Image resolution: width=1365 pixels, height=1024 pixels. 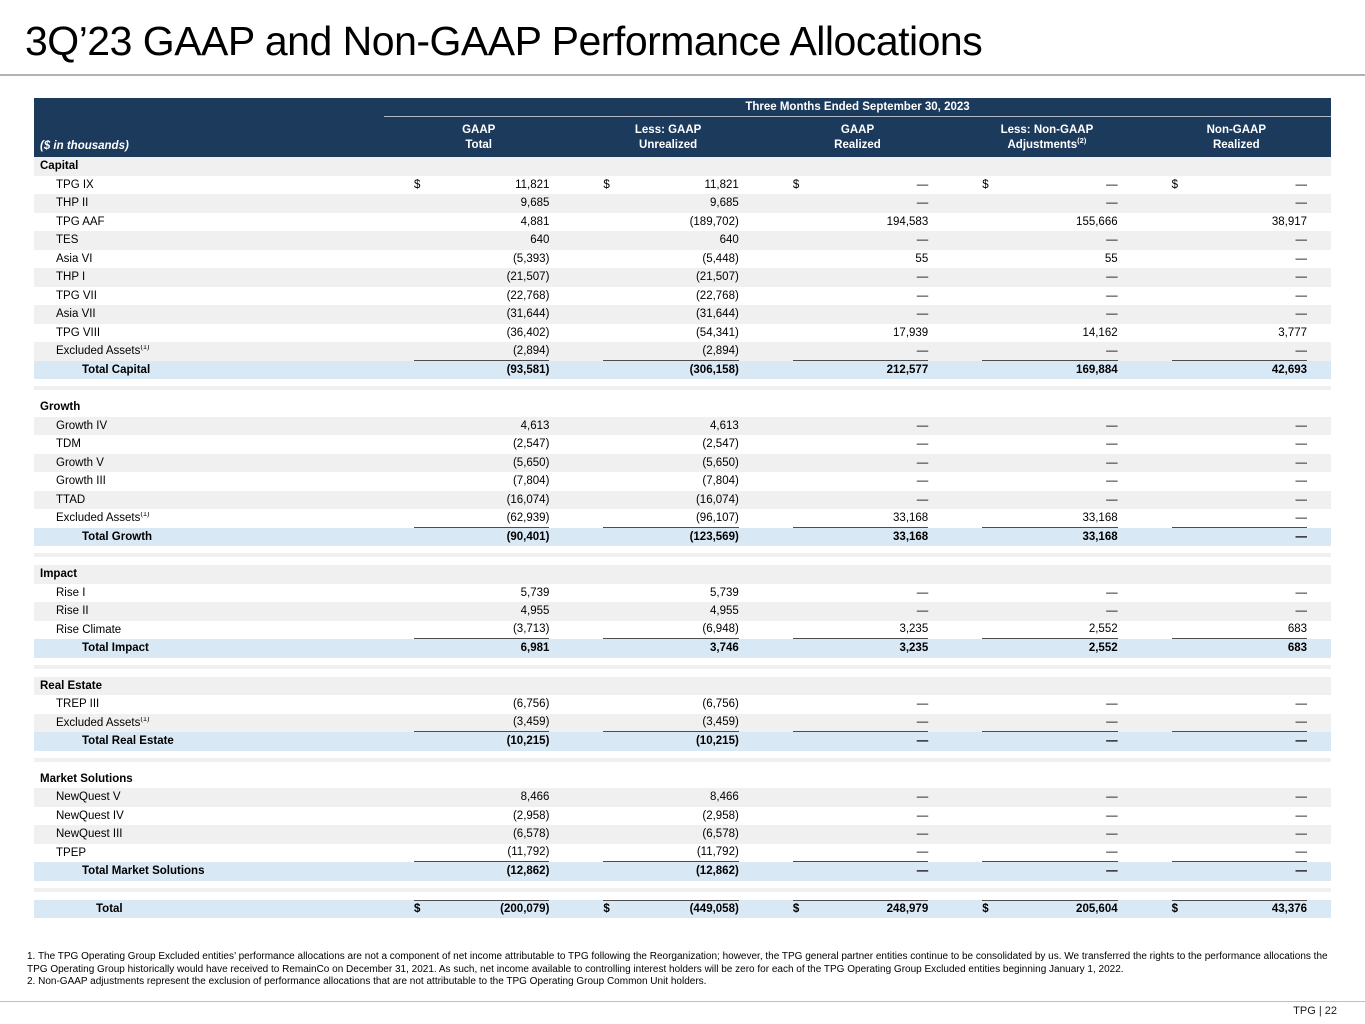 I want to click on table-cell: (36,402), so click(x=478, y=333).